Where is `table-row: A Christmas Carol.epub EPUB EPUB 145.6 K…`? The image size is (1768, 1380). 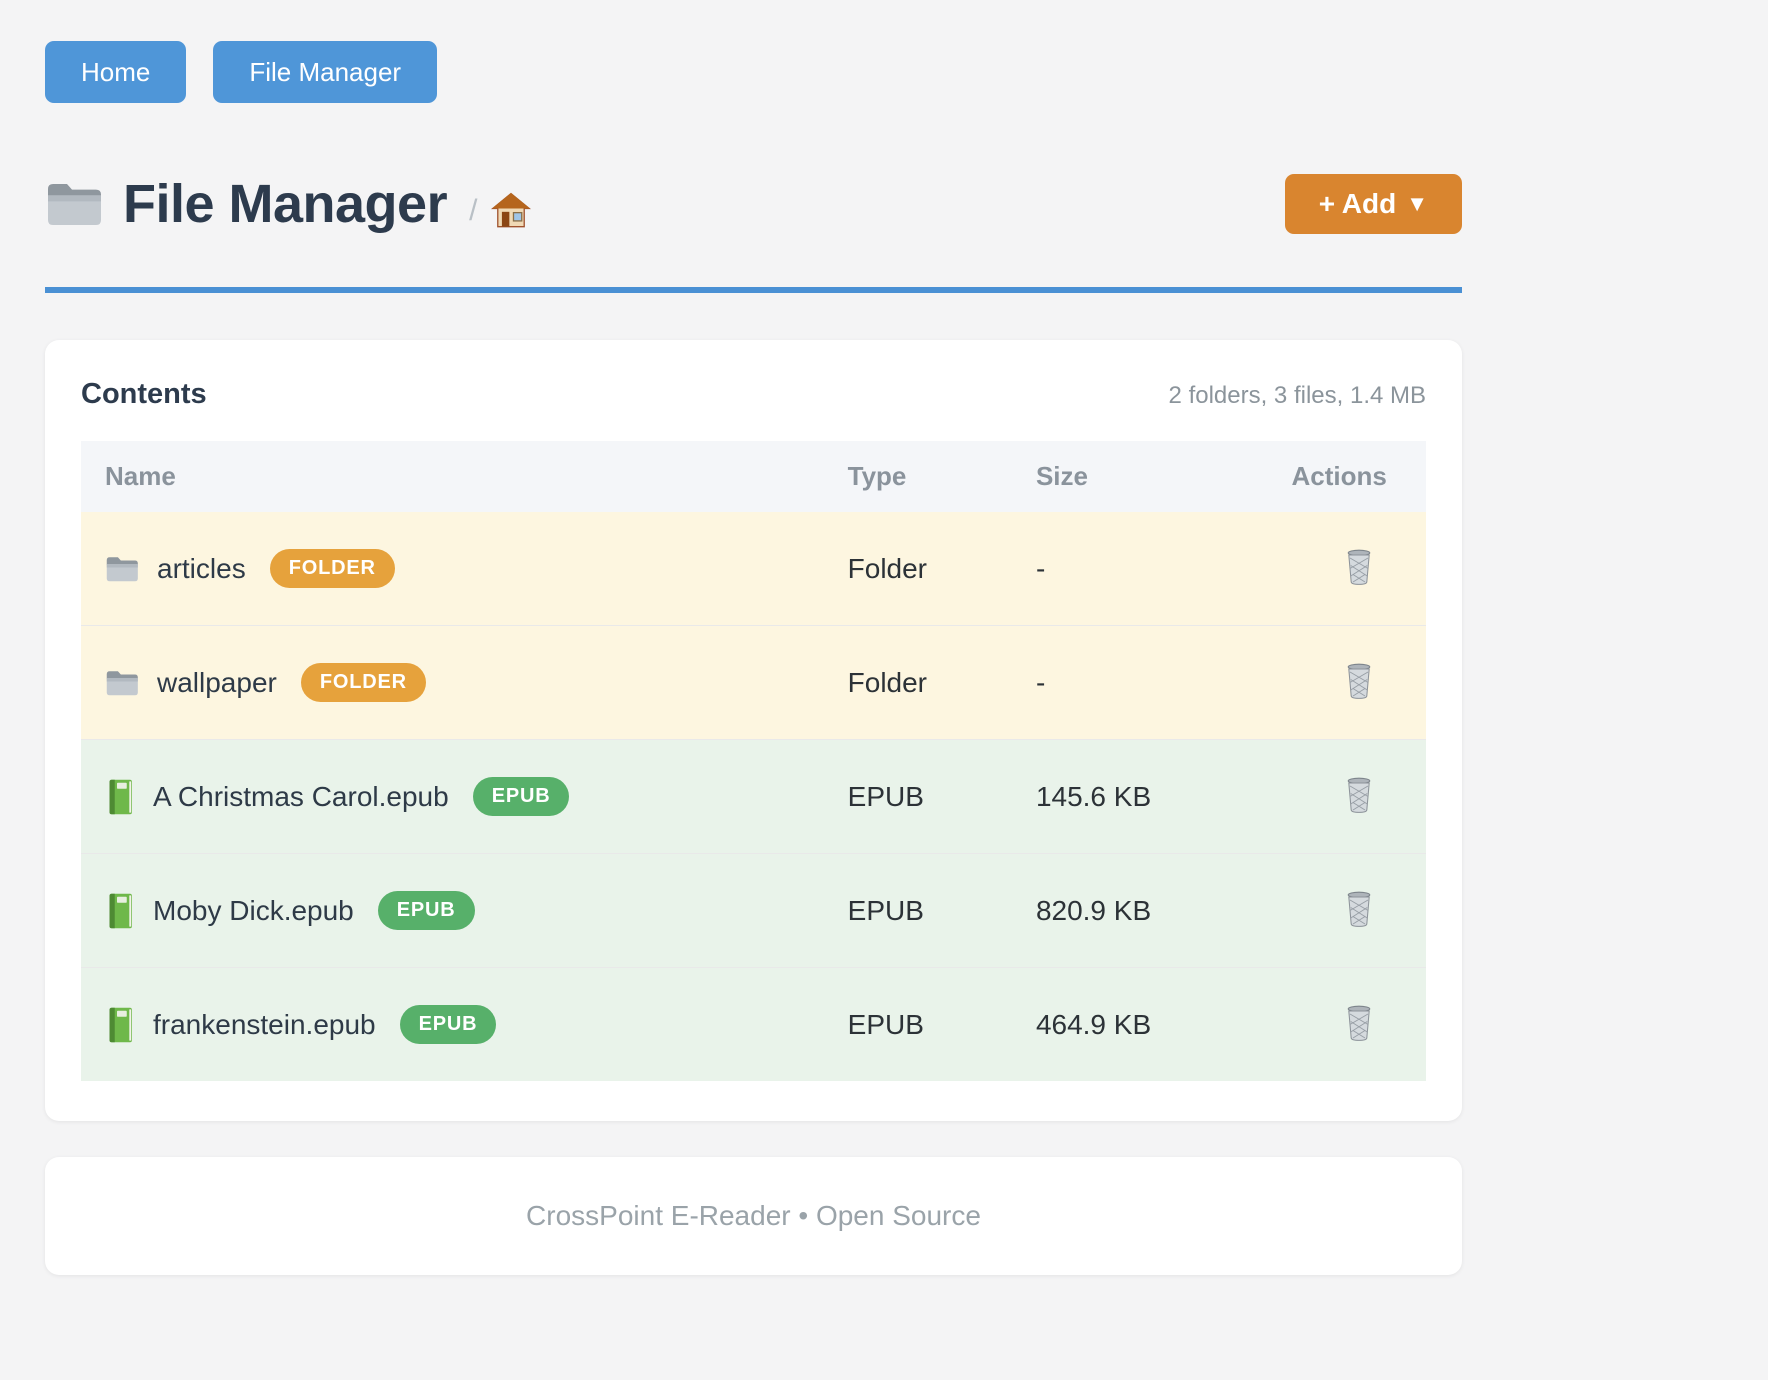
table-row: A Christmas Carol.epub EPUB EPUB 145.6 K… is located at coordinates (753, 796).